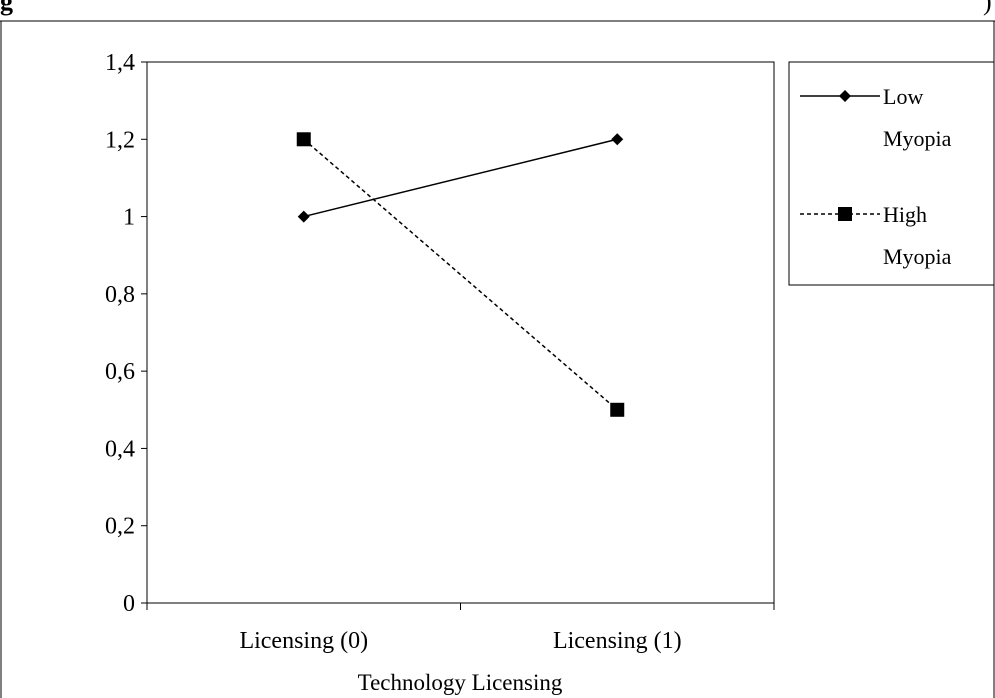  I want to click on series-line-low-myopia, so click(460, 178).